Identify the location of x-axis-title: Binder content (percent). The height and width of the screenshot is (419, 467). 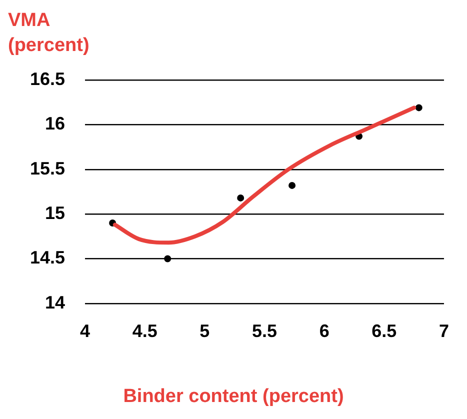
(233, 397).